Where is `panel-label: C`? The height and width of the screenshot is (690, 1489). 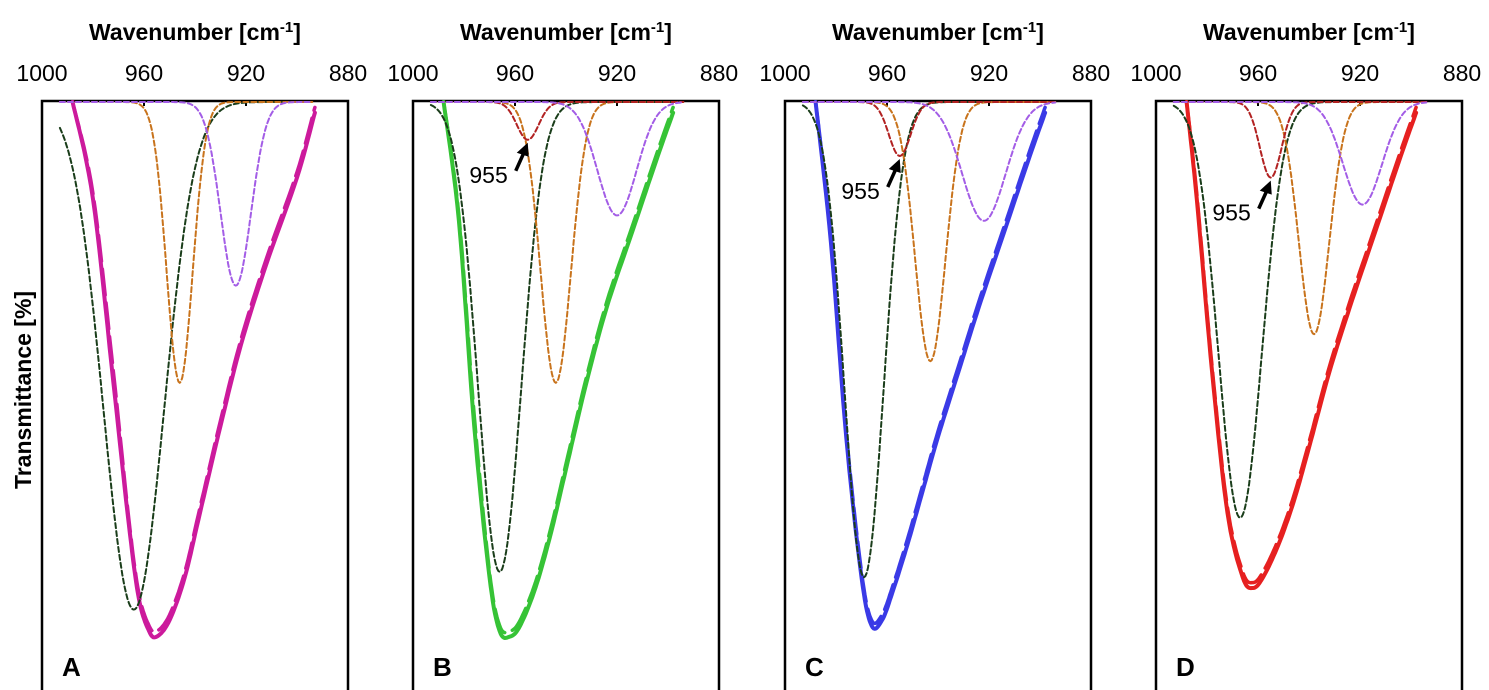 panel-label: C is located at coordinates (814, 667).